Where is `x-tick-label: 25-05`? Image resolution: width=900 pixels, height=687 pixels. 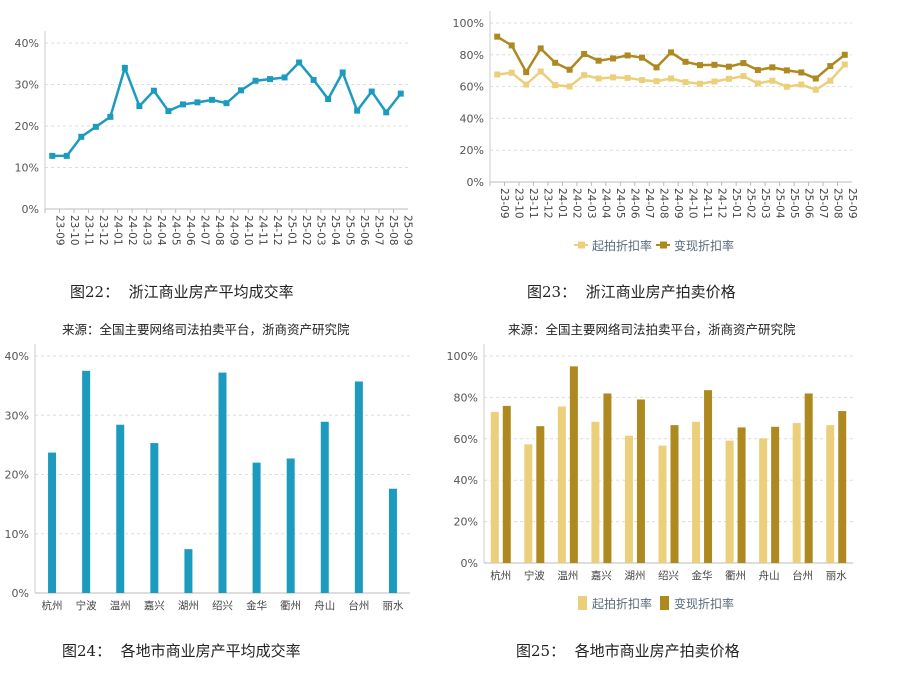
x-tick-label: 25-05 is located at coordinates (350, 230).